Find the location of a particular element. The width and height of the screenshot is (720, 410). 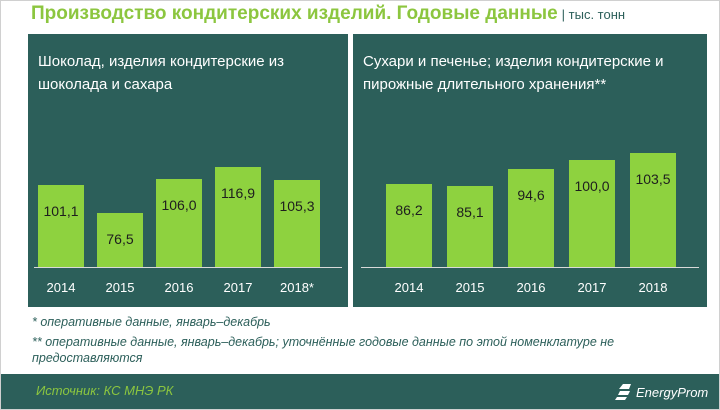

unit-label: | тыс. тонн is located at coordinates (593, 14).